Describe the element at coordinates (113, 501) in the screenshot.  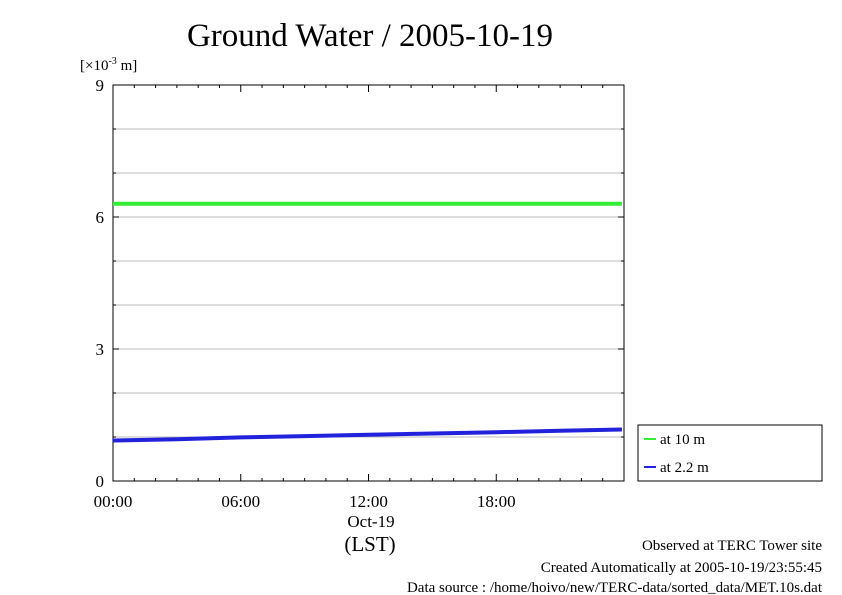
I see `x-tick-label: 00:00` at that location.